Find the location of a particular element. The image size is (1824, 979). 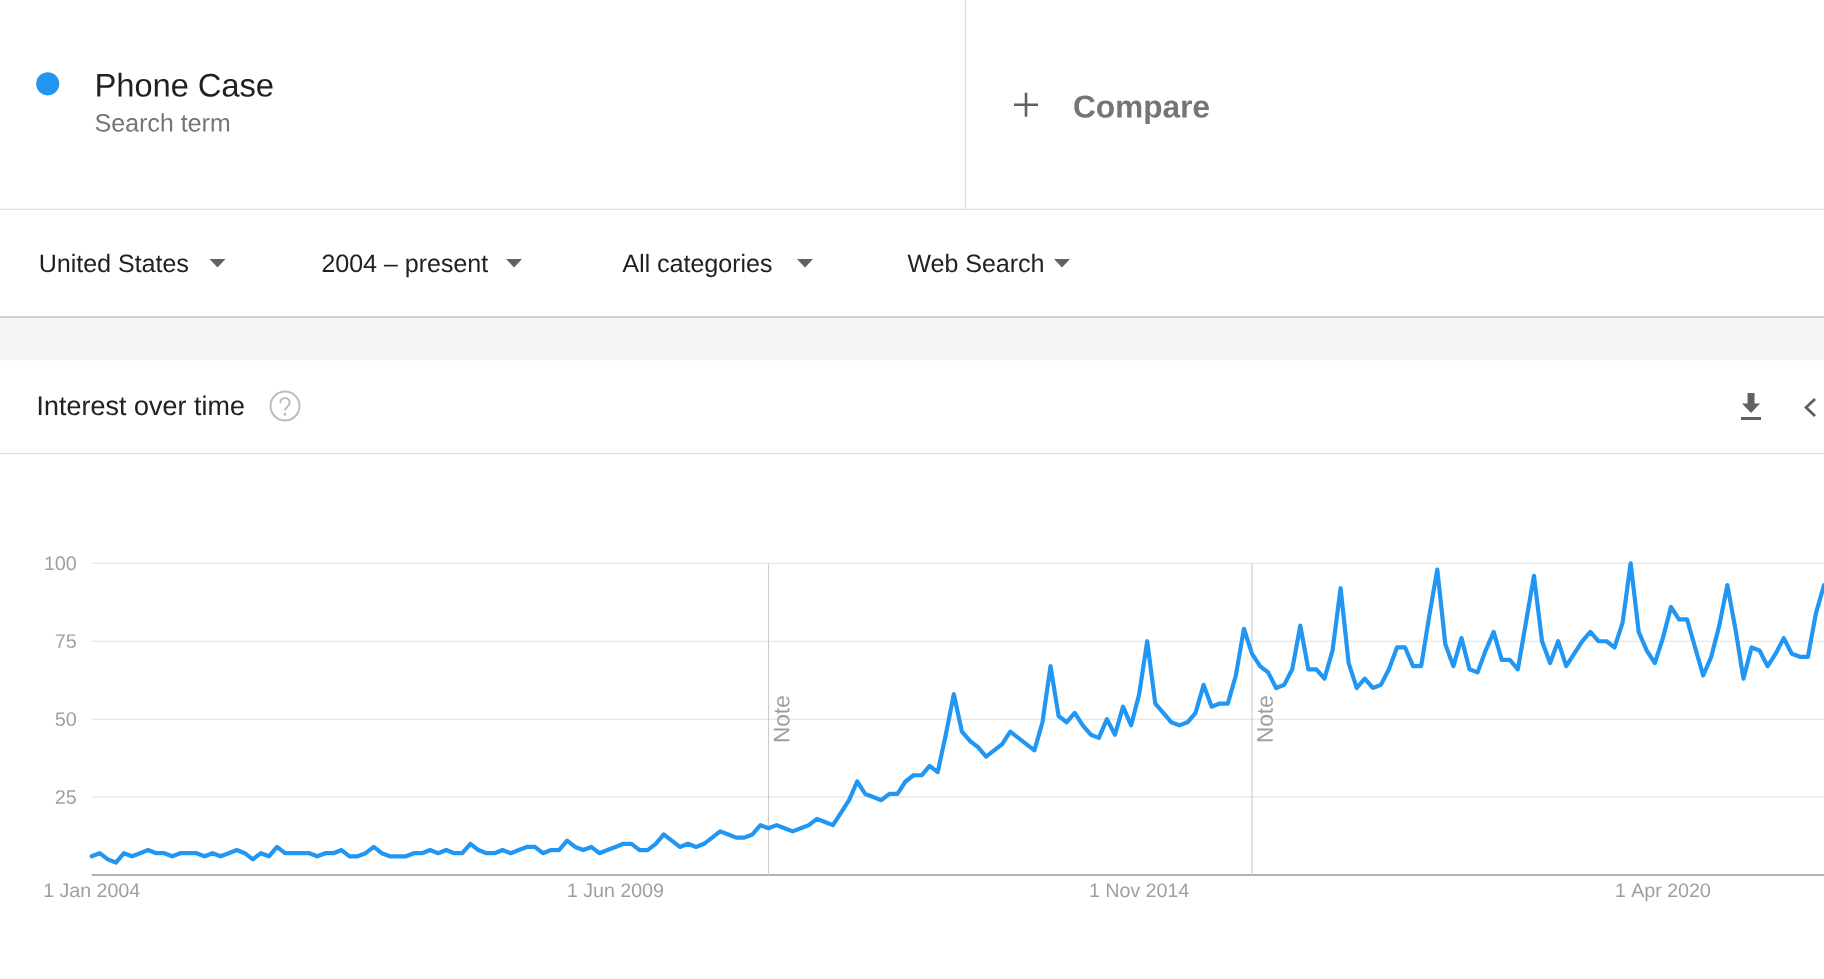

text: Web Search is located at coordinates (975, 263).